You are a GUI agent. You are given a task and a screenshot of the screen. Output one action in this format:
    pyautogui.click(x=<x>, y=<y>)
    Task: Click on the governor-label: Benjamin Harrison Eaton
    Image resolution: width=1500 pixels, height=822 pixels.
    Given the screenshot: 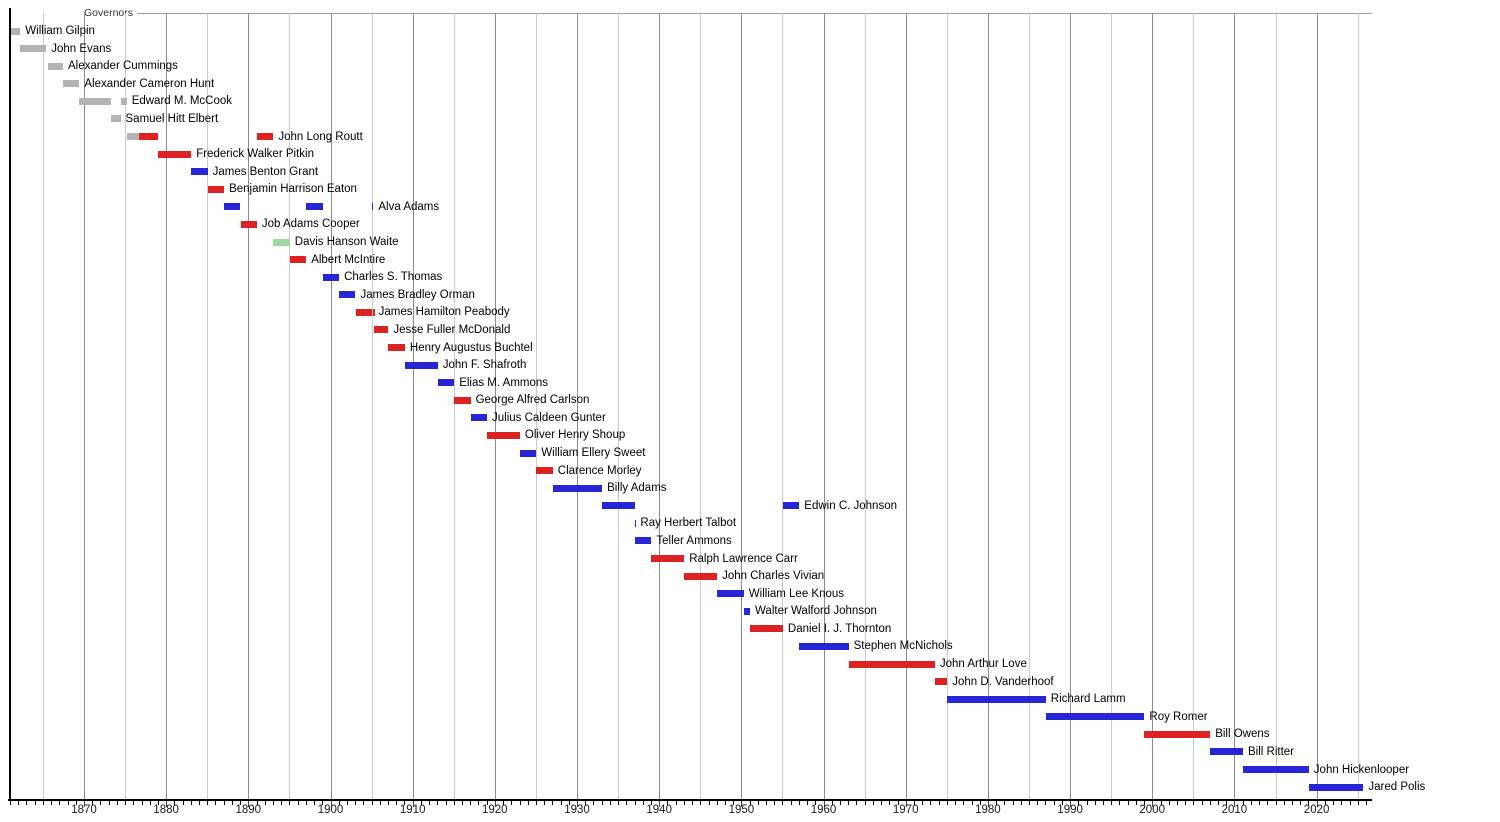 What is the action you would take?
    pyautogui.click(x=293, y=189)
    